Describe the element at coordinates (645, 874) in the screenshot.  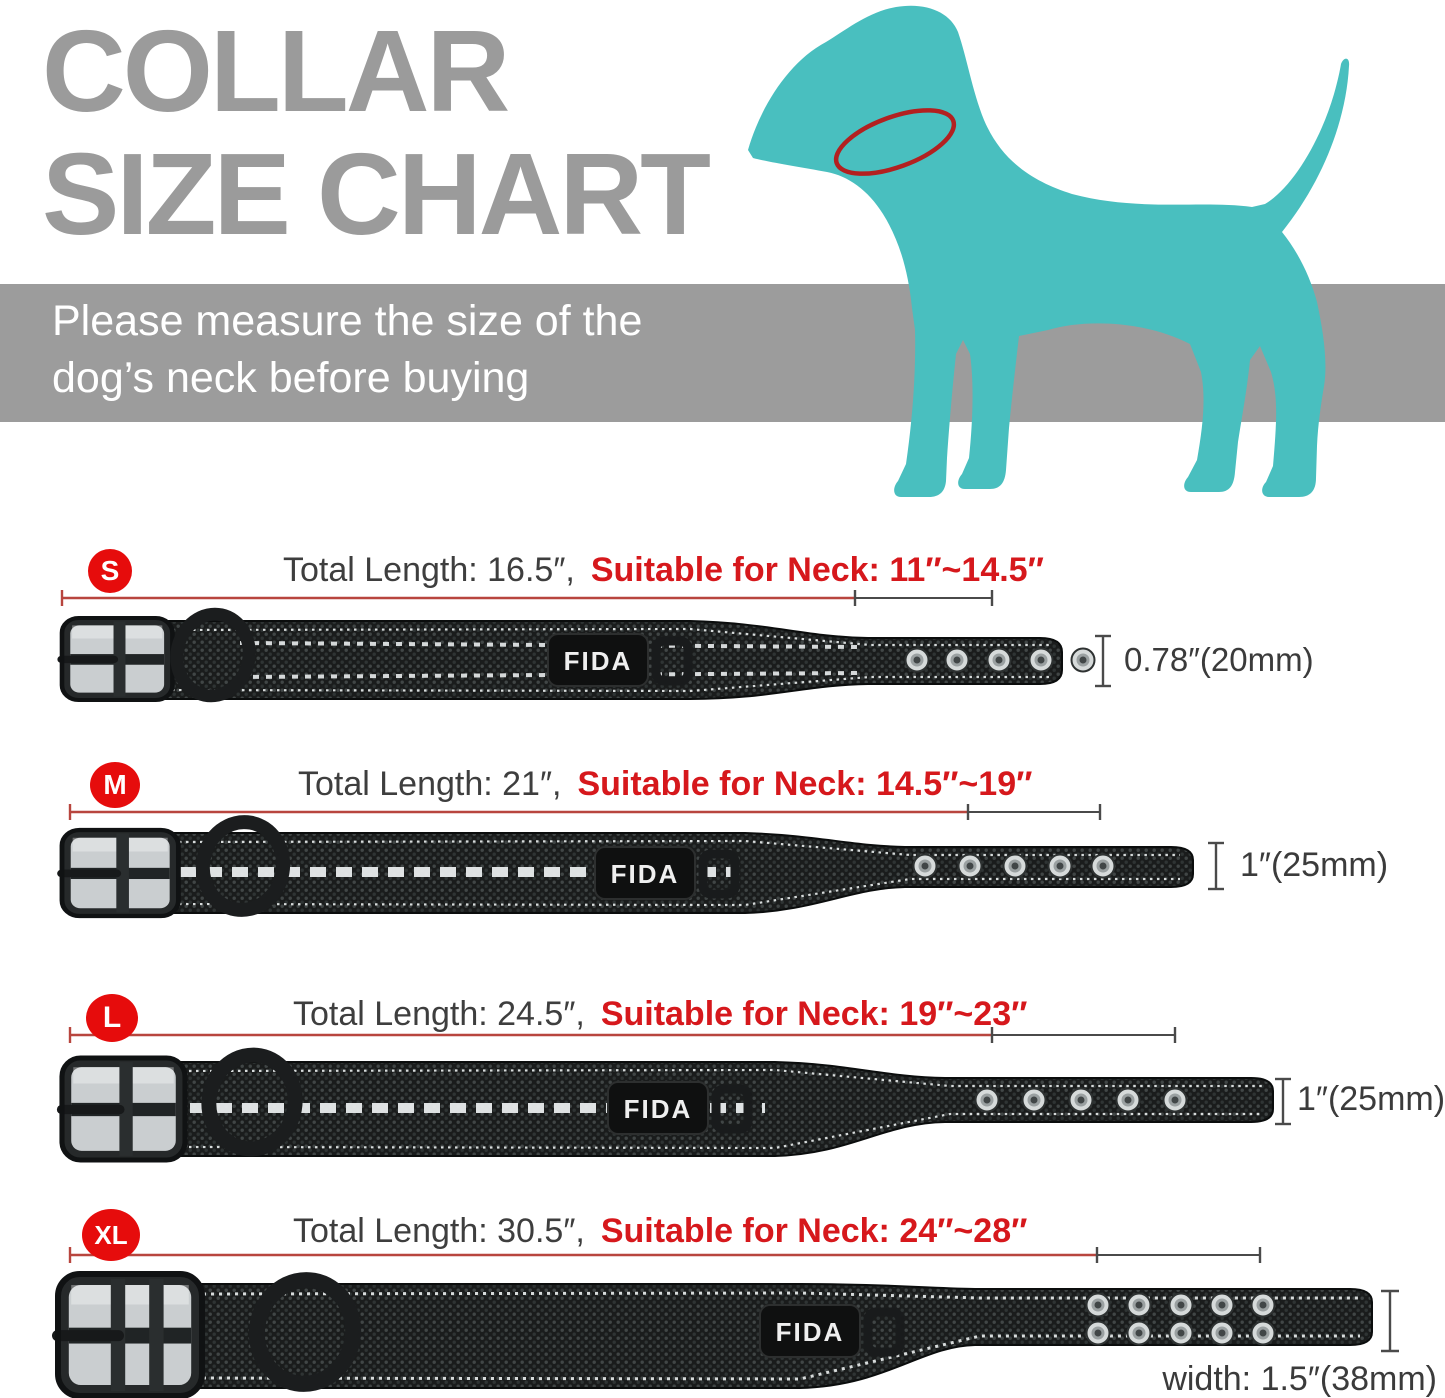
I see `fida-label-m: FIDA` at that location.